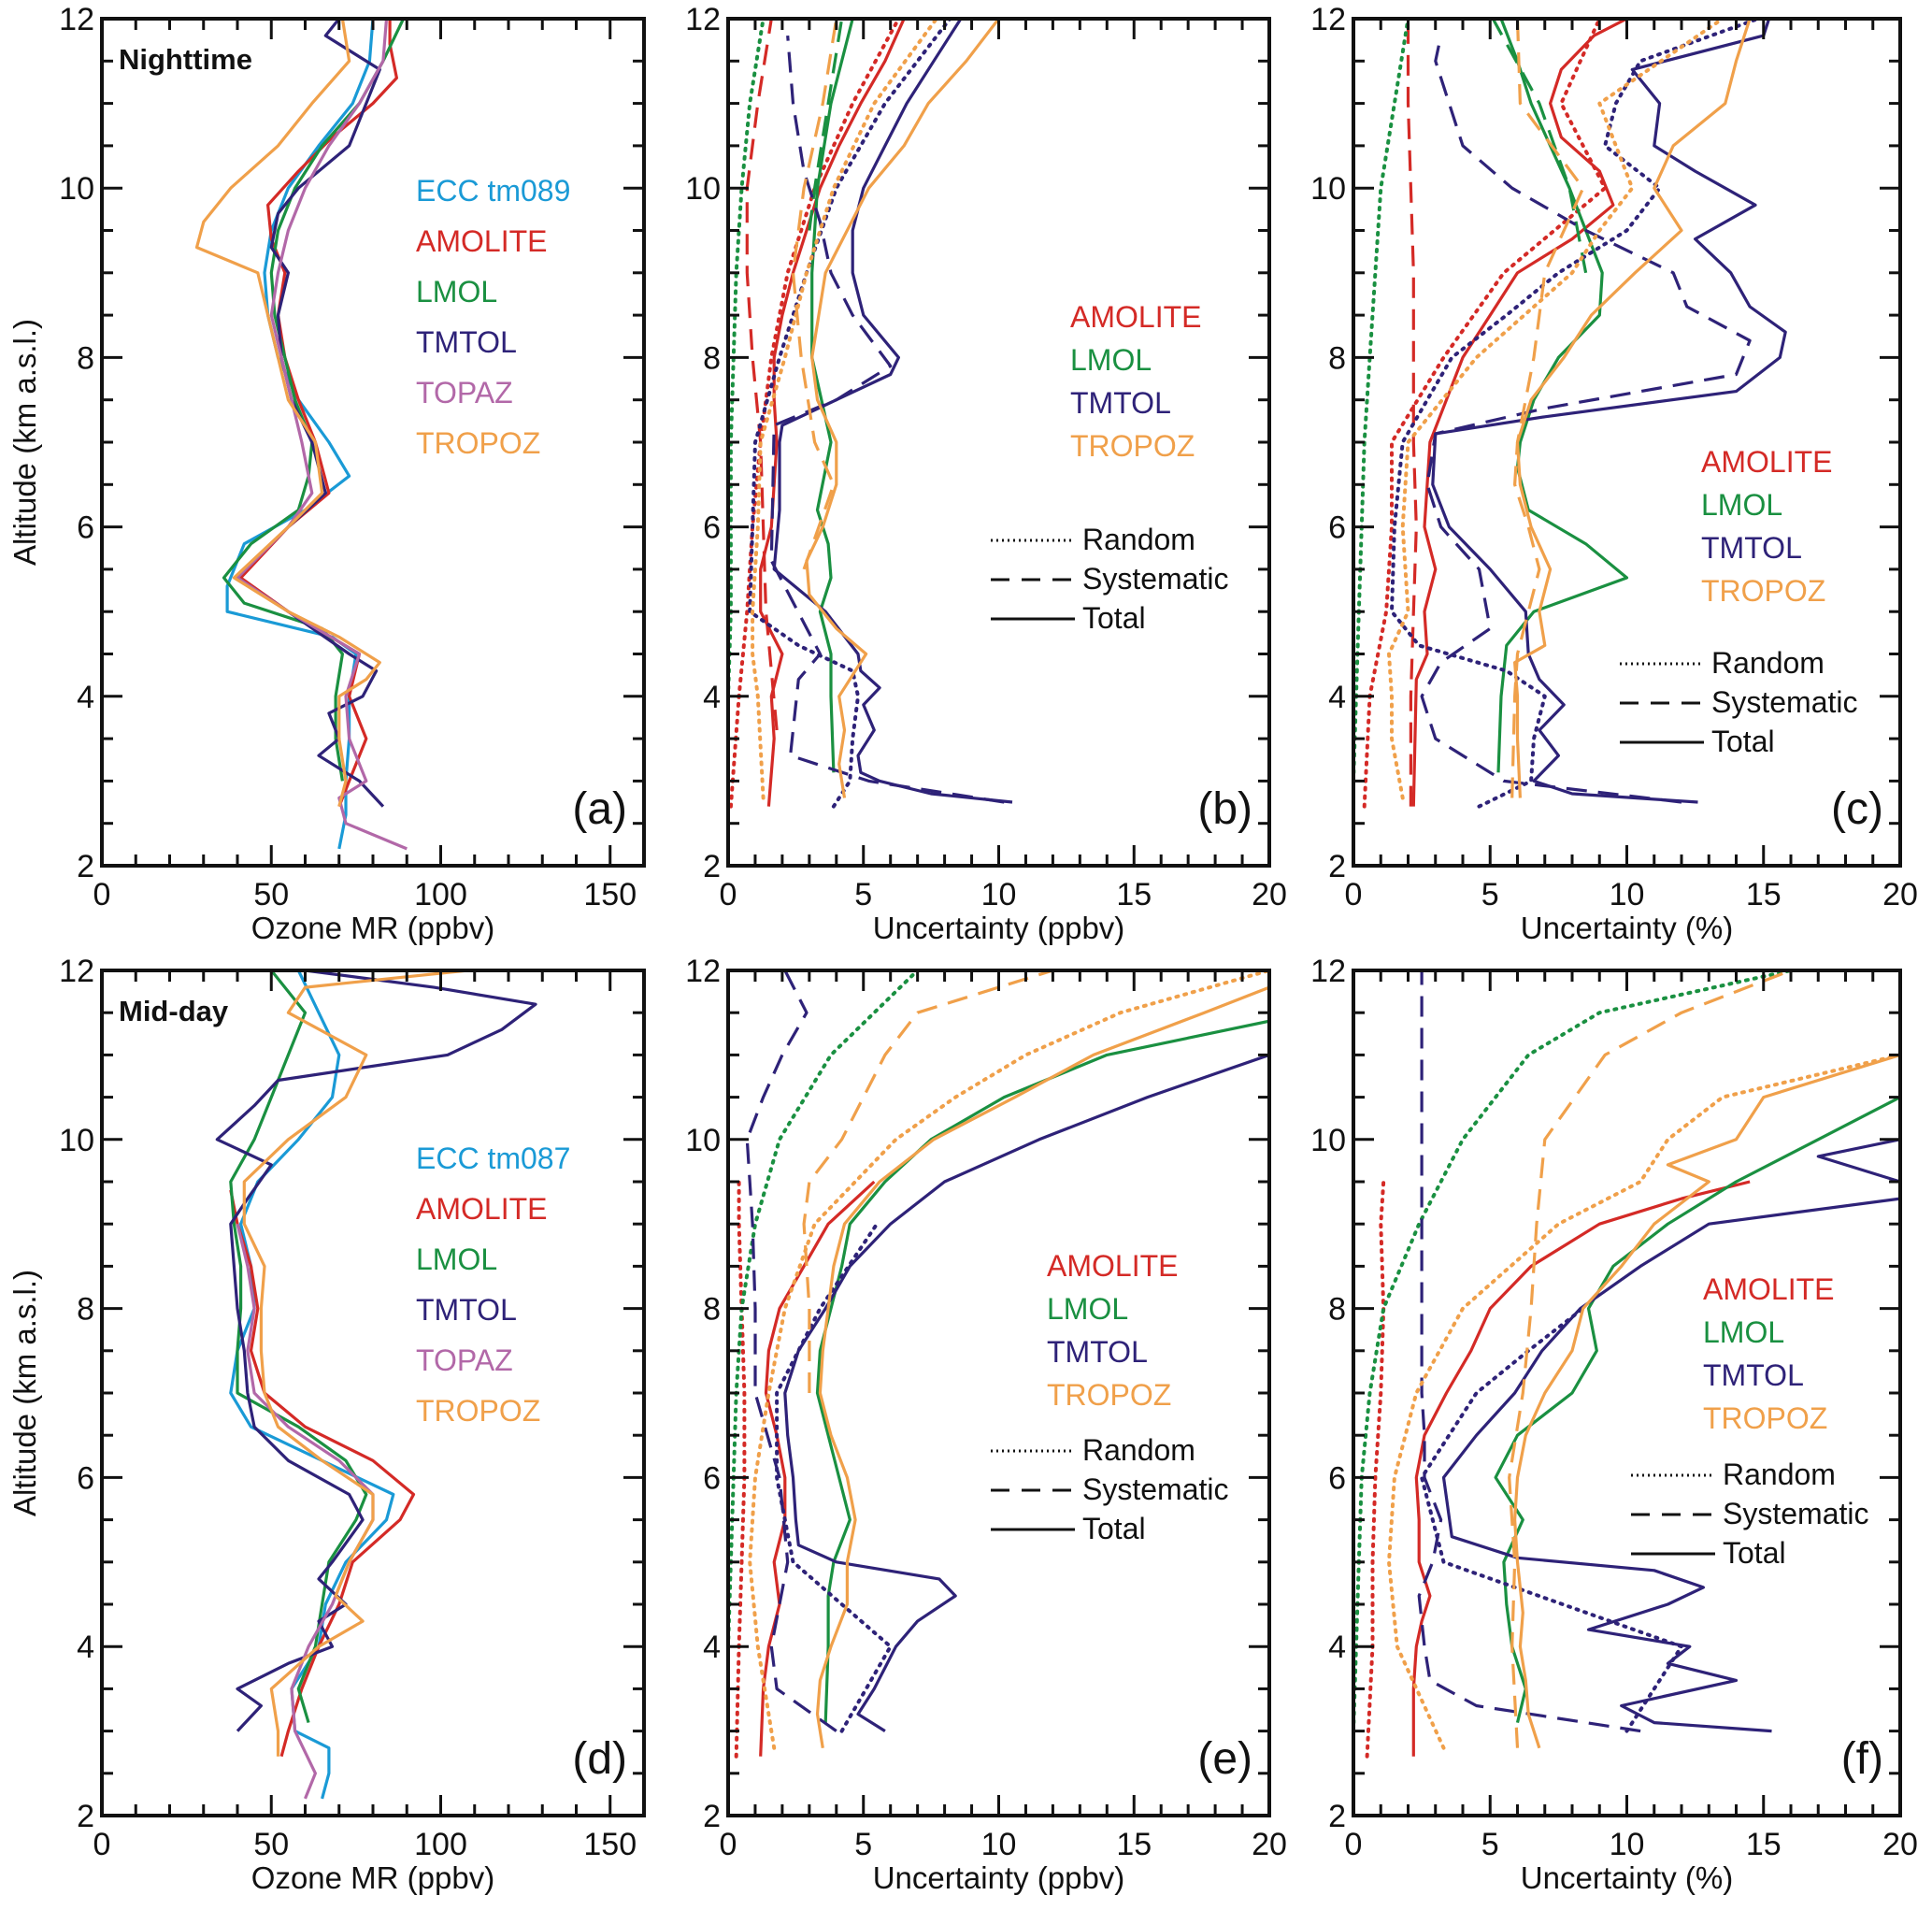 This screenshot has width=1932, height=1910. What do you see at coordinates (599, 1759) in the screenshot?
I see `panel-letter: (d)` at bounding box center [599, 1759].